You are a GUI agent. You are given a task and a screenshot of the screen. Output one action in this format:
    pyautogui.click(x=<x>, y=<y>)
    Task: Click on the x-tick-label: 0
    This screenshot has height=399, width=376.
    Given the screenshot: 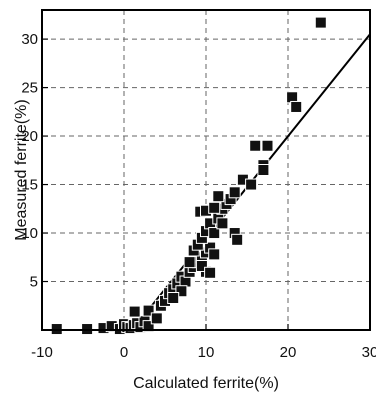 What is the action you would take?
    pyautogui.click(x=124, y=352)
    